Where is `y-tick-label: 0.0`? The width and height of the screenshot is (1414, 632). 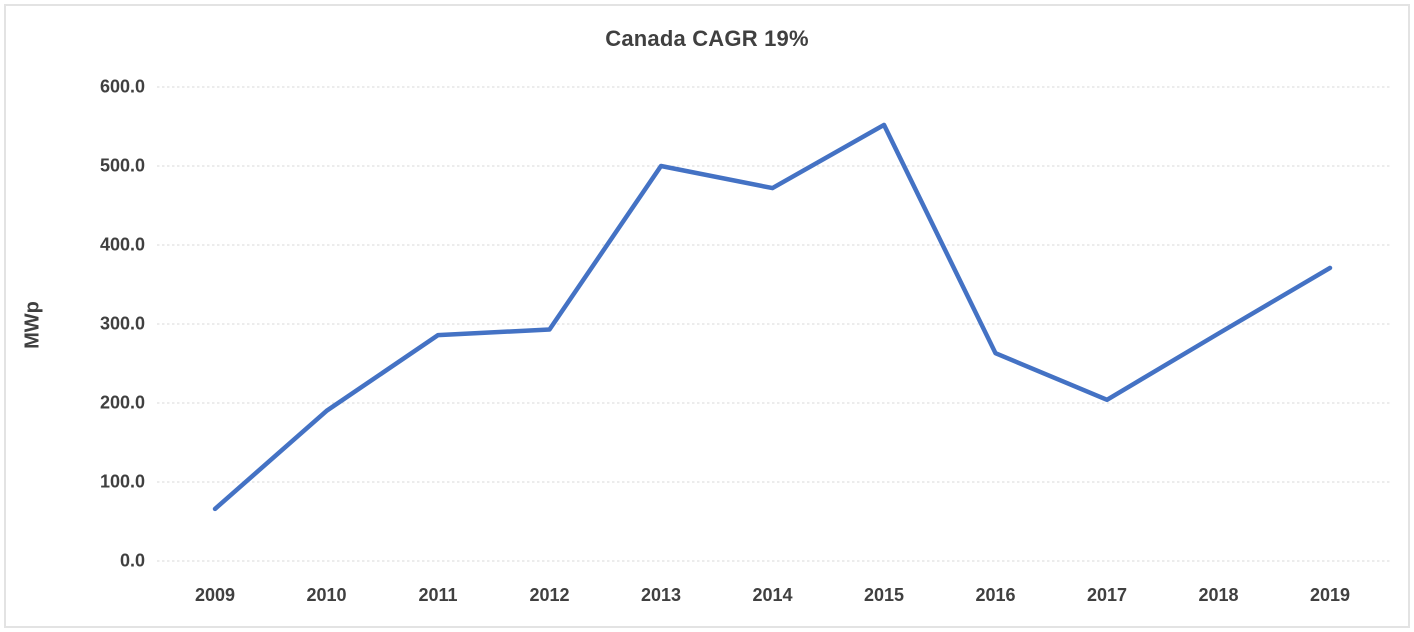
y-tick-label: 0.0 is located at coordinates (132, 560).